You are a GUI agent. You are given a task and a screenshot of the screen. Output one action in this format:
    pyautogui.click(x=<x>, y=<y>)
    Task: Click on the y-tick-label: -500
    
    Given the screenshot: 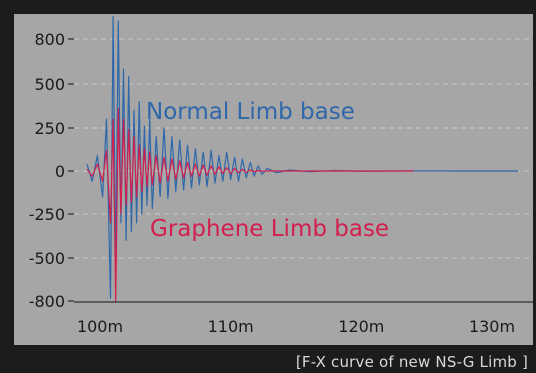 What is the action you would take?
    pyautogui.click(x=47, y=258)
    